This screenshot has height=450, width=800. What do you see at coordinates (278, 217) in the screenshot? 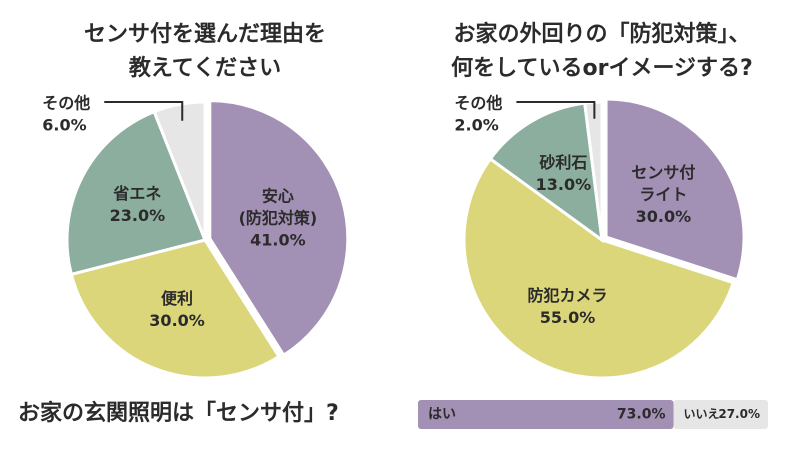
I see `slice-label: (防犯対策)` at bounding box center [278, 217].